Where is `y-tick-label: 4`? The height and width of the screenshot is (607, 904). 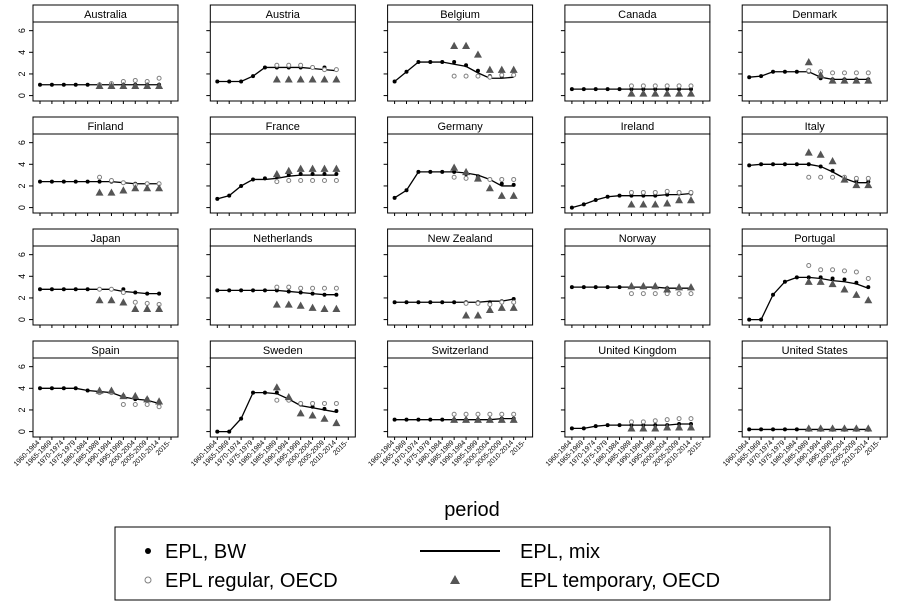
y-tick-label: 4 is located at coordinates (22, 164).